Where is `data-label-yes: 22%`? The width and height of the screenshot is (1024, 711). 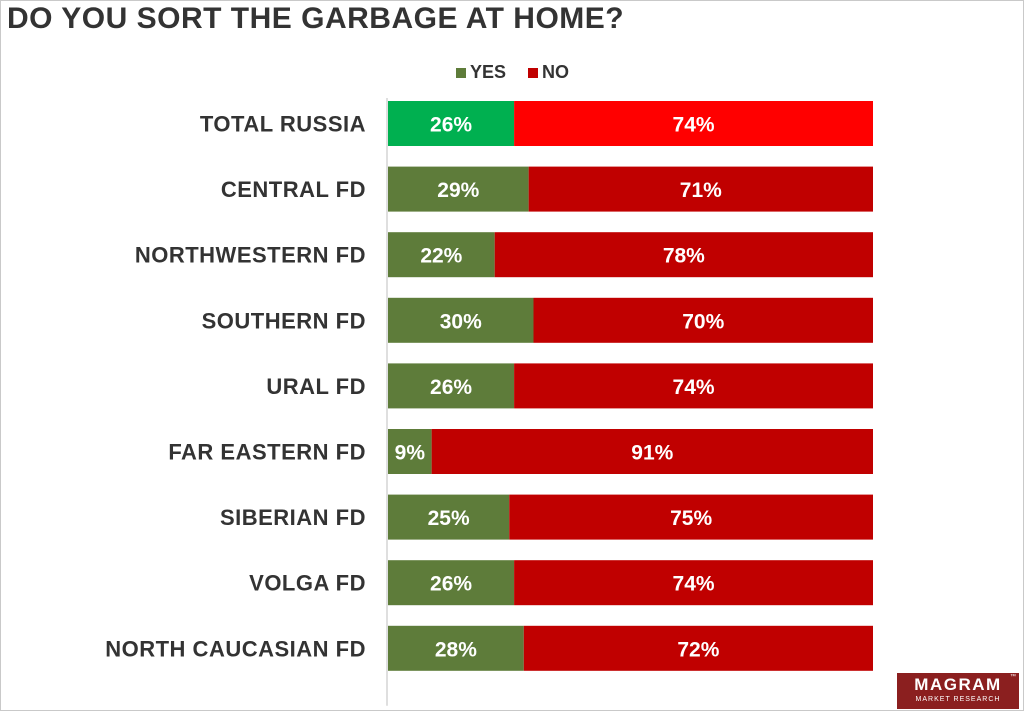 data-label-yes: 22% is located at coordinates (441, 256).